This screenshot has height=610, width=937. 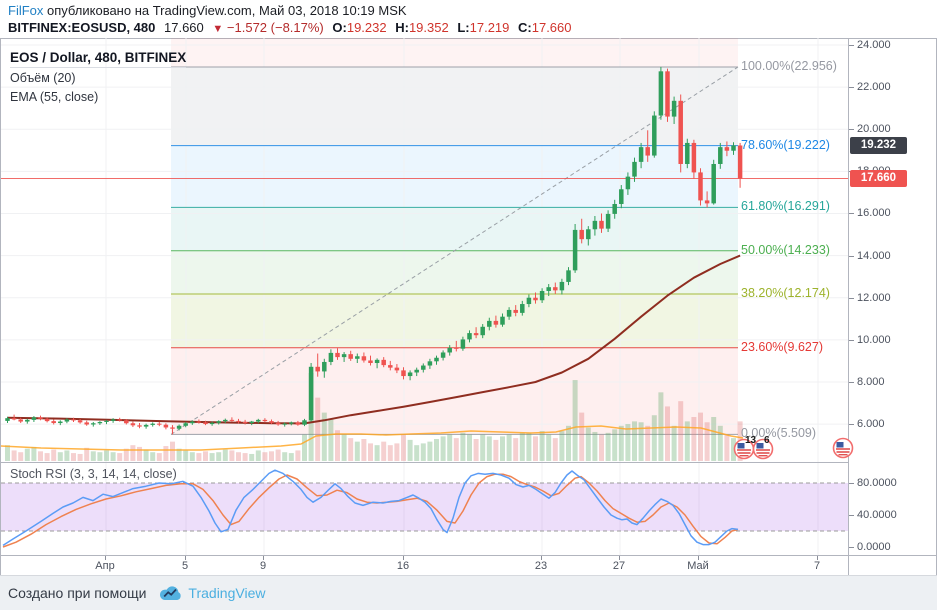 What do you see at coordinates (54, 96) in the screenshot?
I see `legend-ema: EMA (55, close)` at bounding box center [54, 96].